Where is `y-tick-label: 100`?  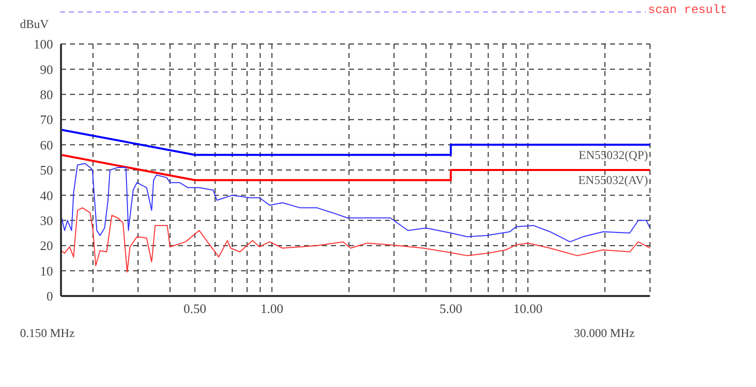
y-tick-label: 100 is located at coordinates (43, 44).